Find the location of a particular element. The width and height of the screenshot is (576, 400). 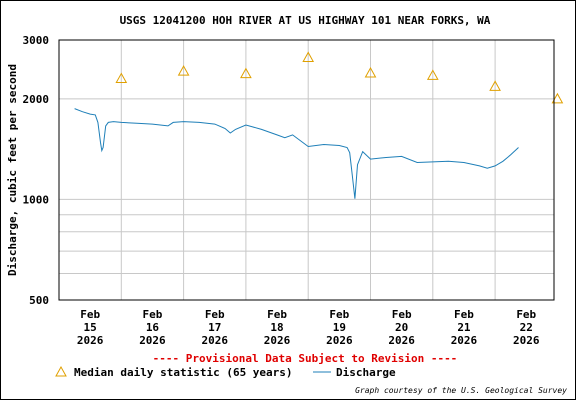

x-tick-text: 21 is located at coordinates (464, 327).